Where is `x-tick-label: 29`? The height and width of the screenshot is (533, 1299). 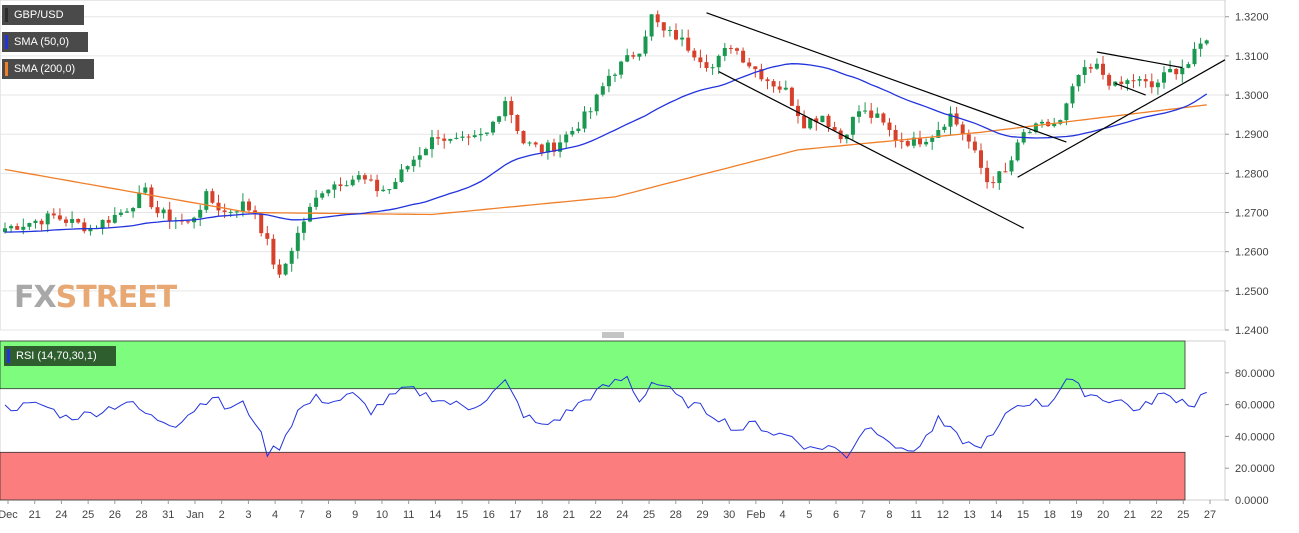 x-tick-label: 29 is located at coordinates (702, 515).